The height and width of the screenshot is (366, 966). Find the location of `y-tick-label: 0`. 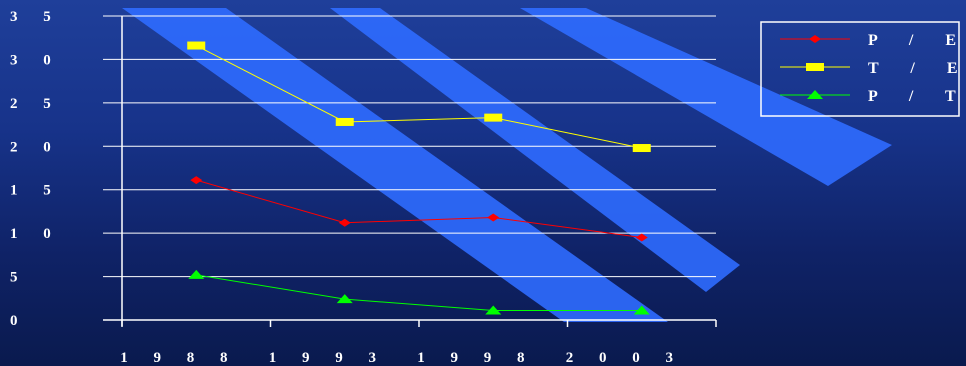

y-tick-label: 0 is located at coordinates (19, 321).